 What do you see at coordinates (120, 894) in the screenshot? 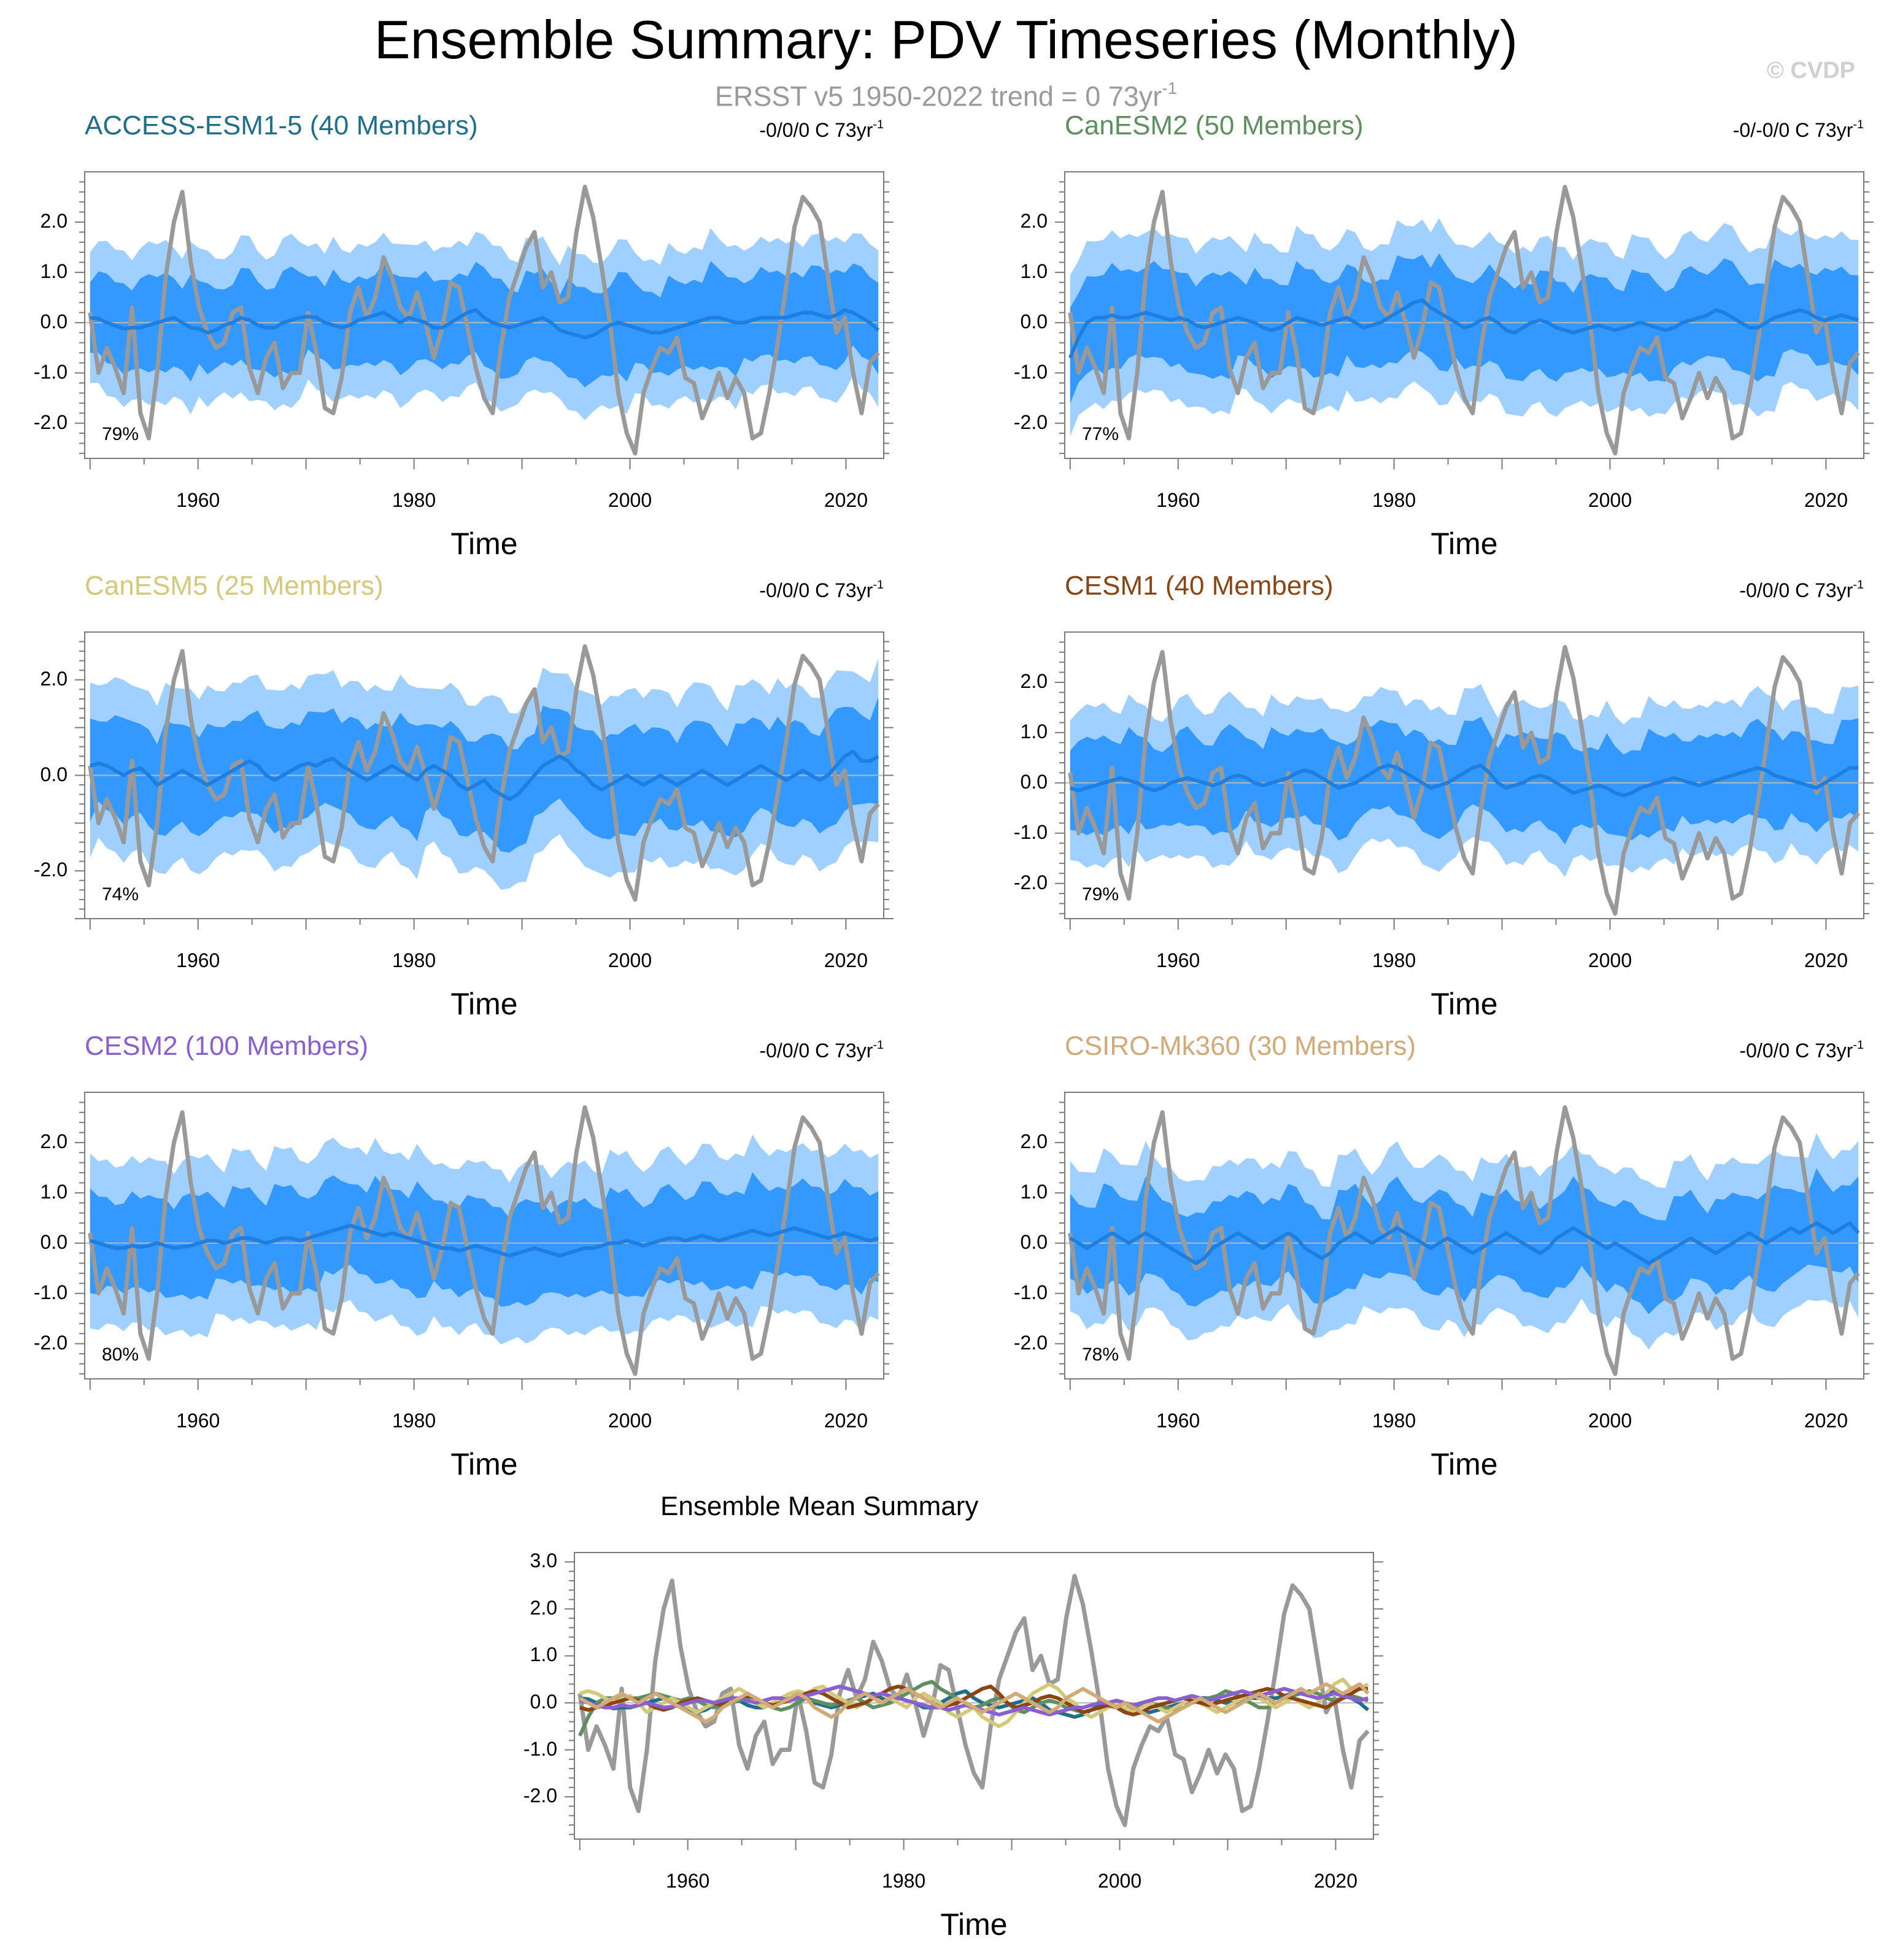
I see `panel-percent-label: 74%` at bounding box center [120, 894].